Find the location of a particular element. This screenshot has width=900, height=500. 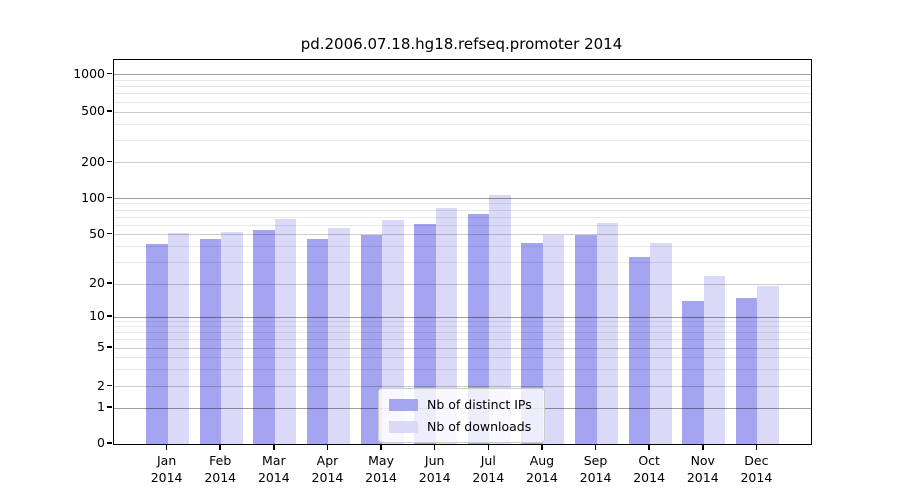

x-tick-month-apr: Apr is located at coordinates (327, 460).